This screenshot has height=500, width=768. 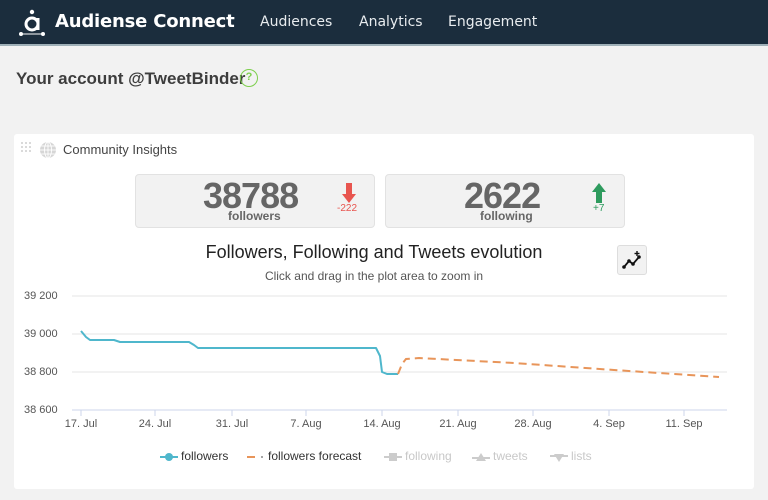 I want to click on x-tick-label: 24. Jul, so click(x=155, y=424).